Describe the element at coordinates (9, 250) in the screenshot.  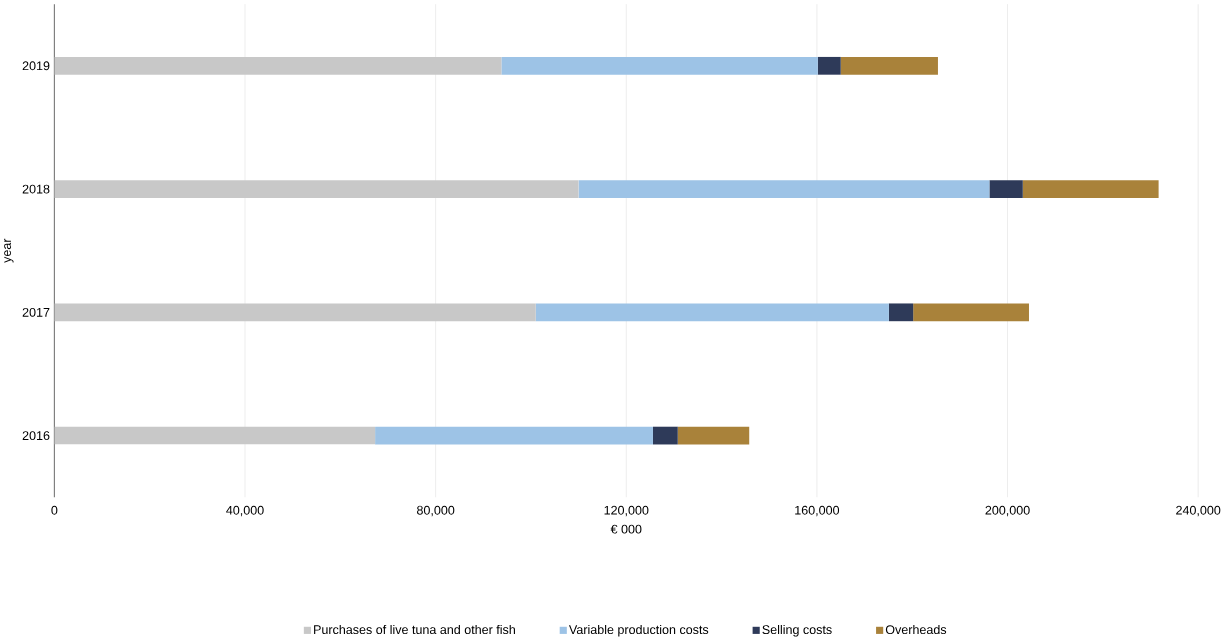
I see `y-axis-title: year` at that location.